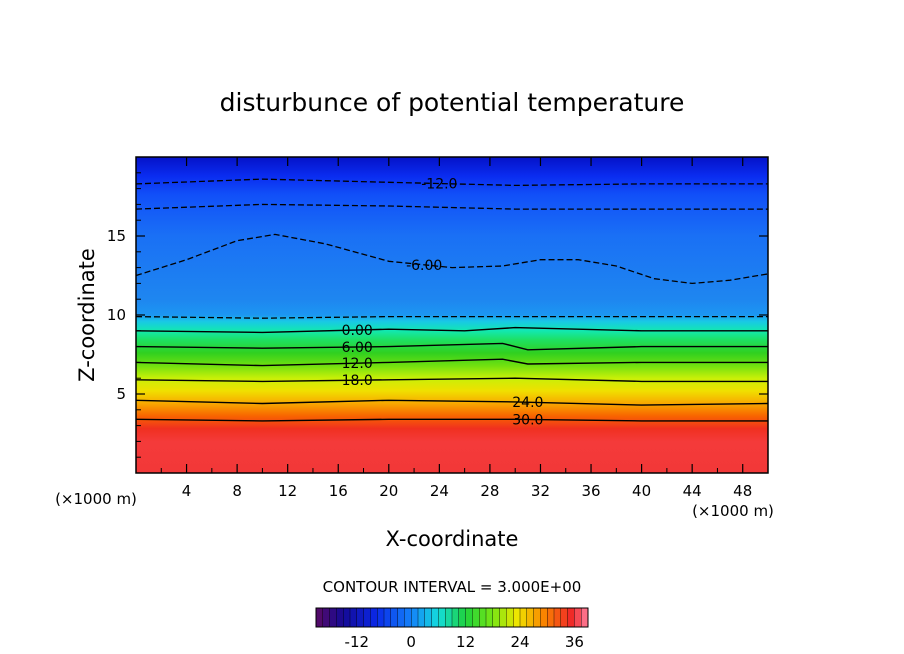 The height and width of the screenshot is (654, 904). What do you see at coordinates (116, 236) in the screenshot?
I see `y-tick-label-2: 15` at bounding box center [116, 236].